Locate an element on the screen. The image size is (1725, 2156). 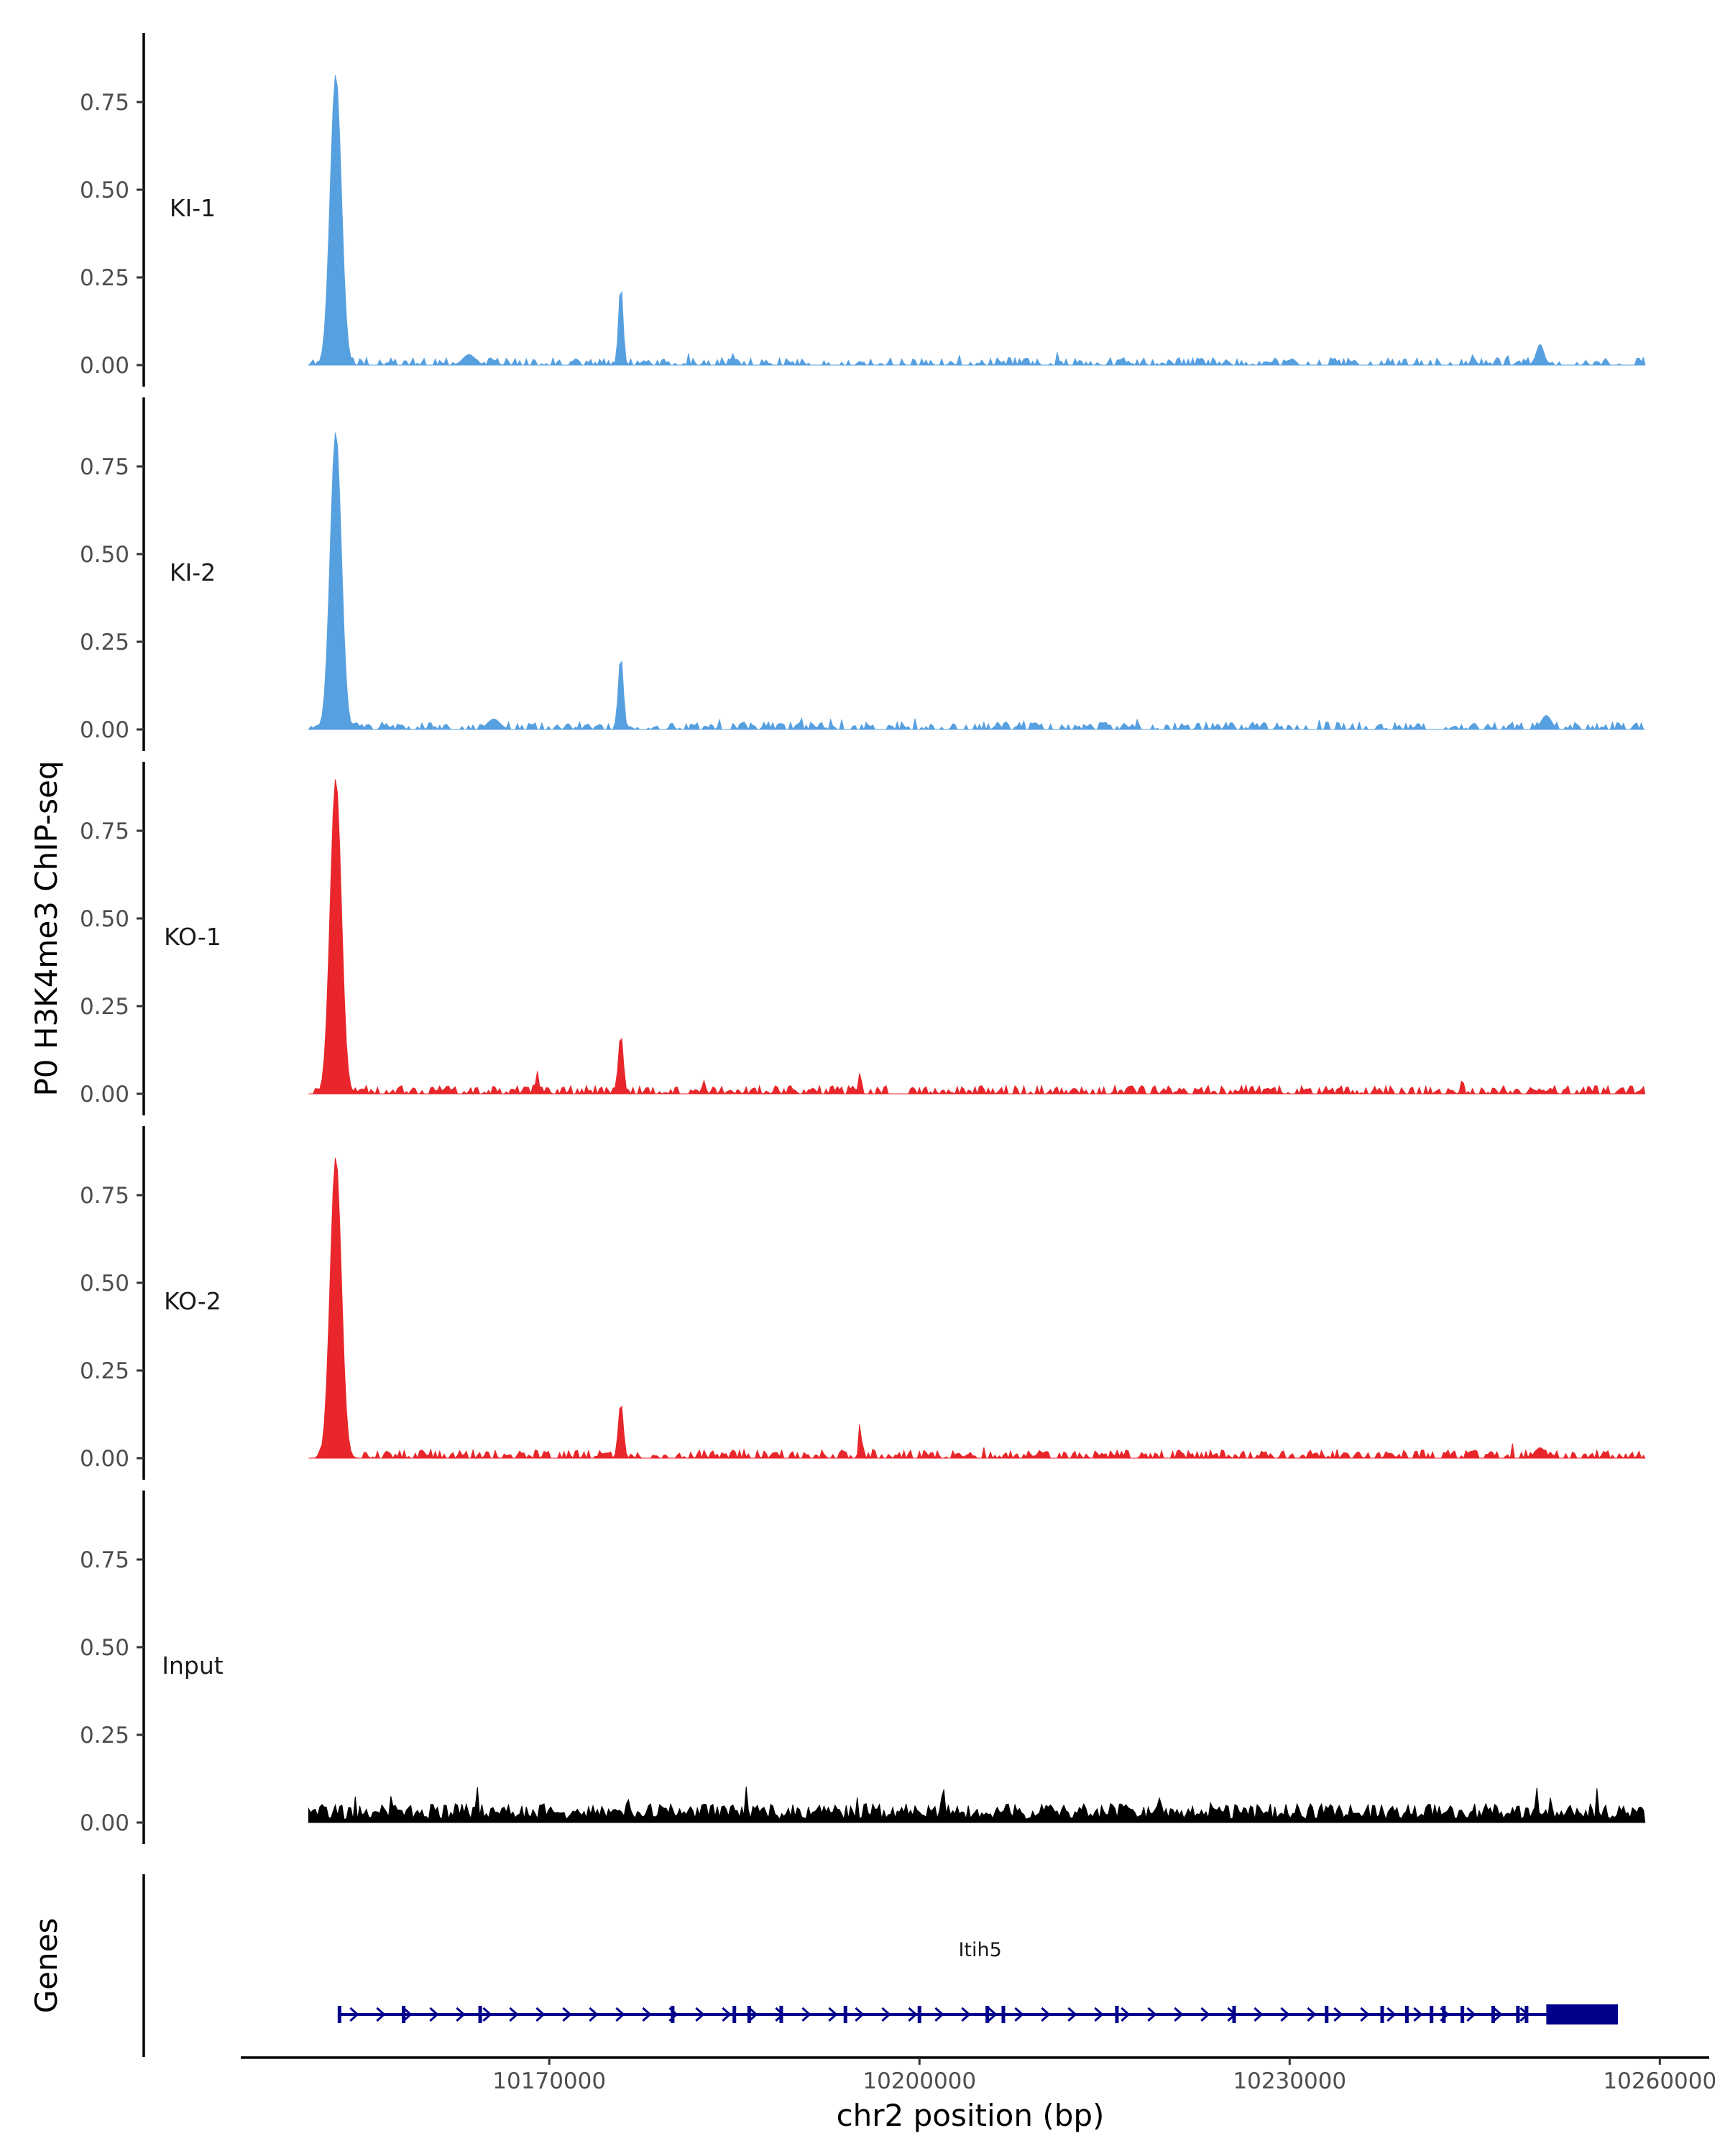
x-tick-label: 10230000 is located at coordinates (1289, 2081).